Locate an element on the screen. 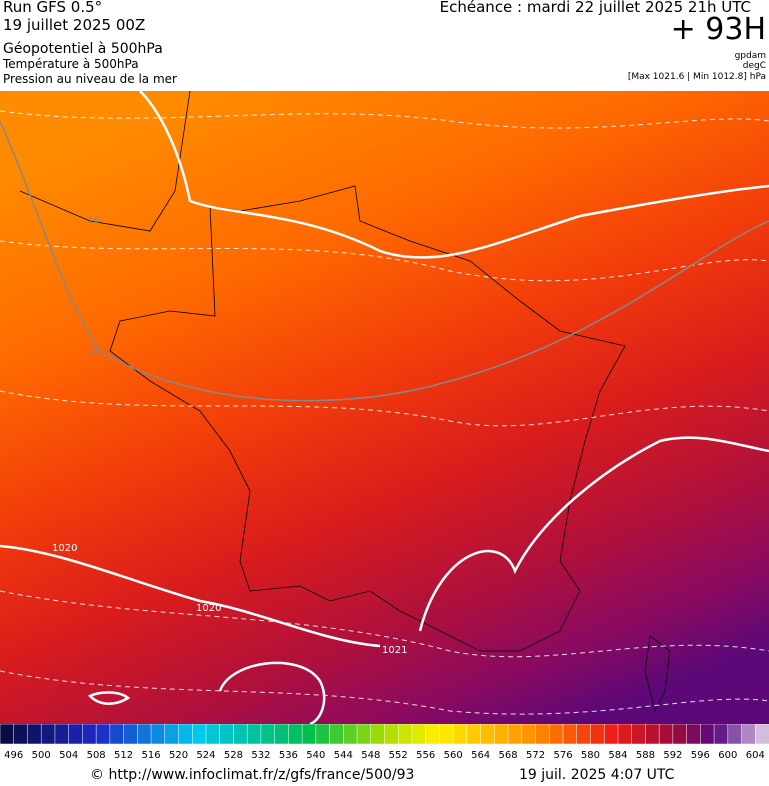 The height and width of the screenshot is (786, 769). field2: Température à 500hPa is located at coordinates (71, 64).